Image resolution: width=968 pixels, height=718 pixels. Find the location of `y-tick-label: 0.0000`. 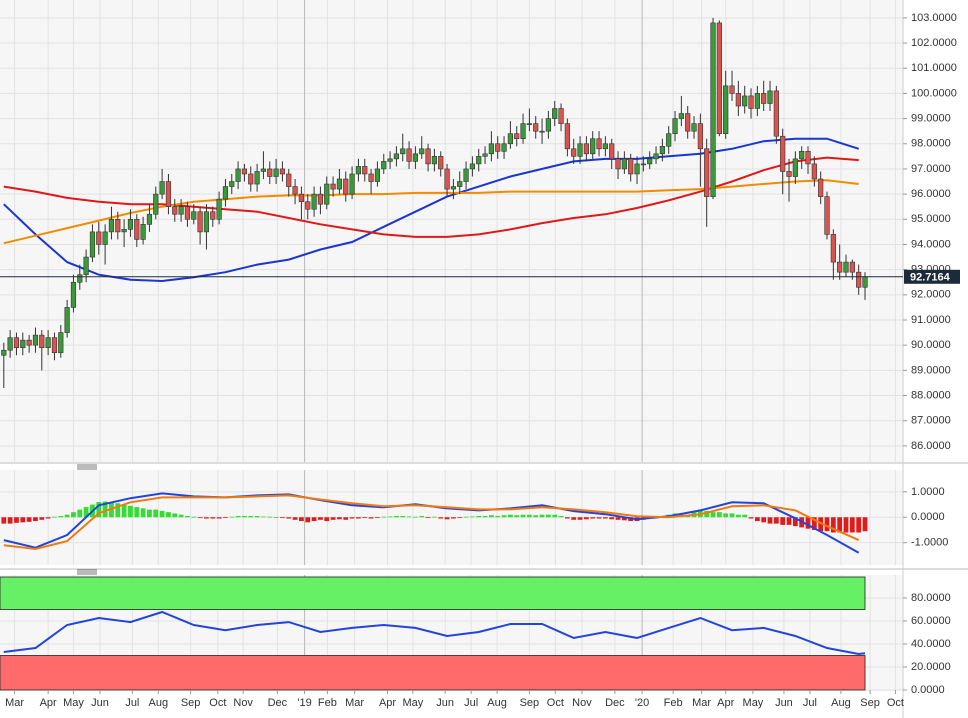

y-tick-label: 0.0000 is located at coordinates (928, 517).